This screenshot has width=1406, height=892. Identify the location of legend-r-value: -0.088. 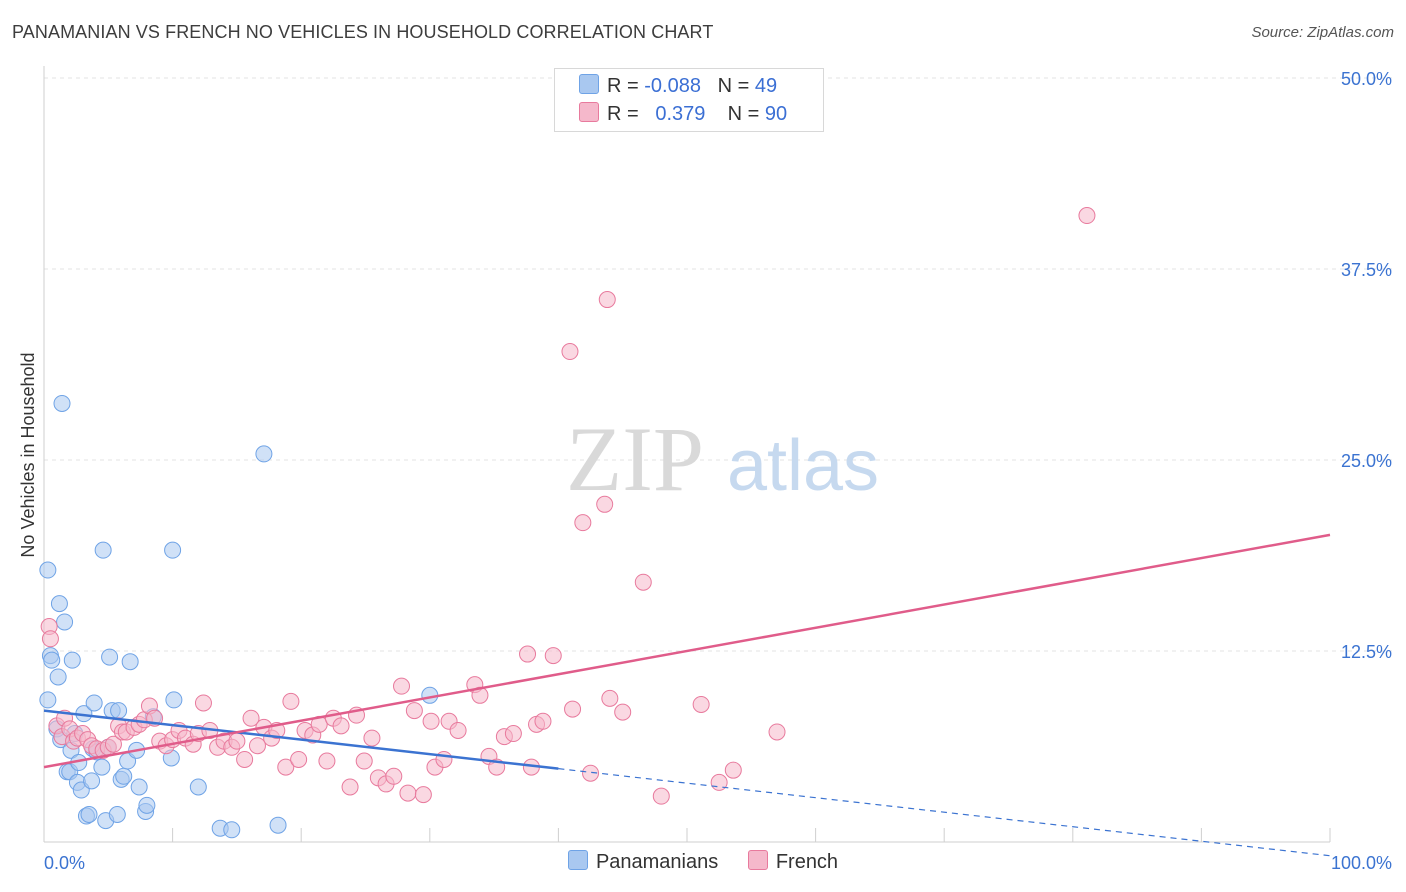
(672, 86).